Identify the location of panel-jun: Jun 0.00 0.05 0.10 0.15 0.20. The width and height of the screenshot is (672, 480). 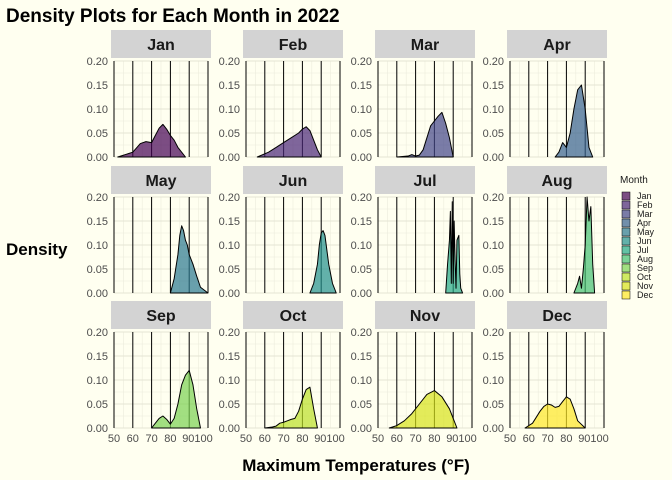
(281, 233).